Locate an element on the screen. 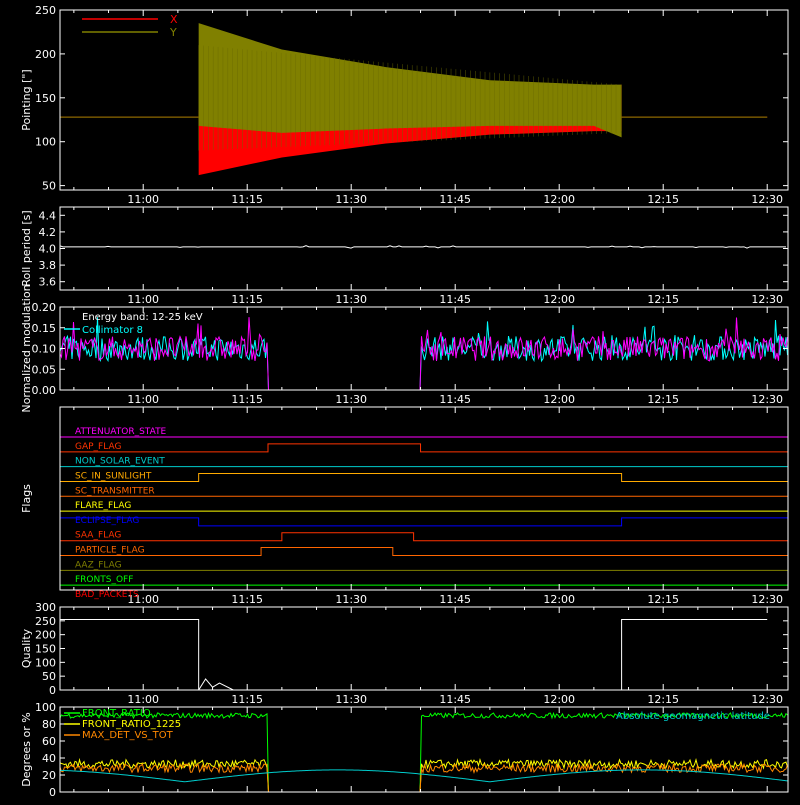 The width and height of the screenshot is (800, 805). flag-label-flare-flag: FLARE_FLAG is located at coordinates (103, 506).